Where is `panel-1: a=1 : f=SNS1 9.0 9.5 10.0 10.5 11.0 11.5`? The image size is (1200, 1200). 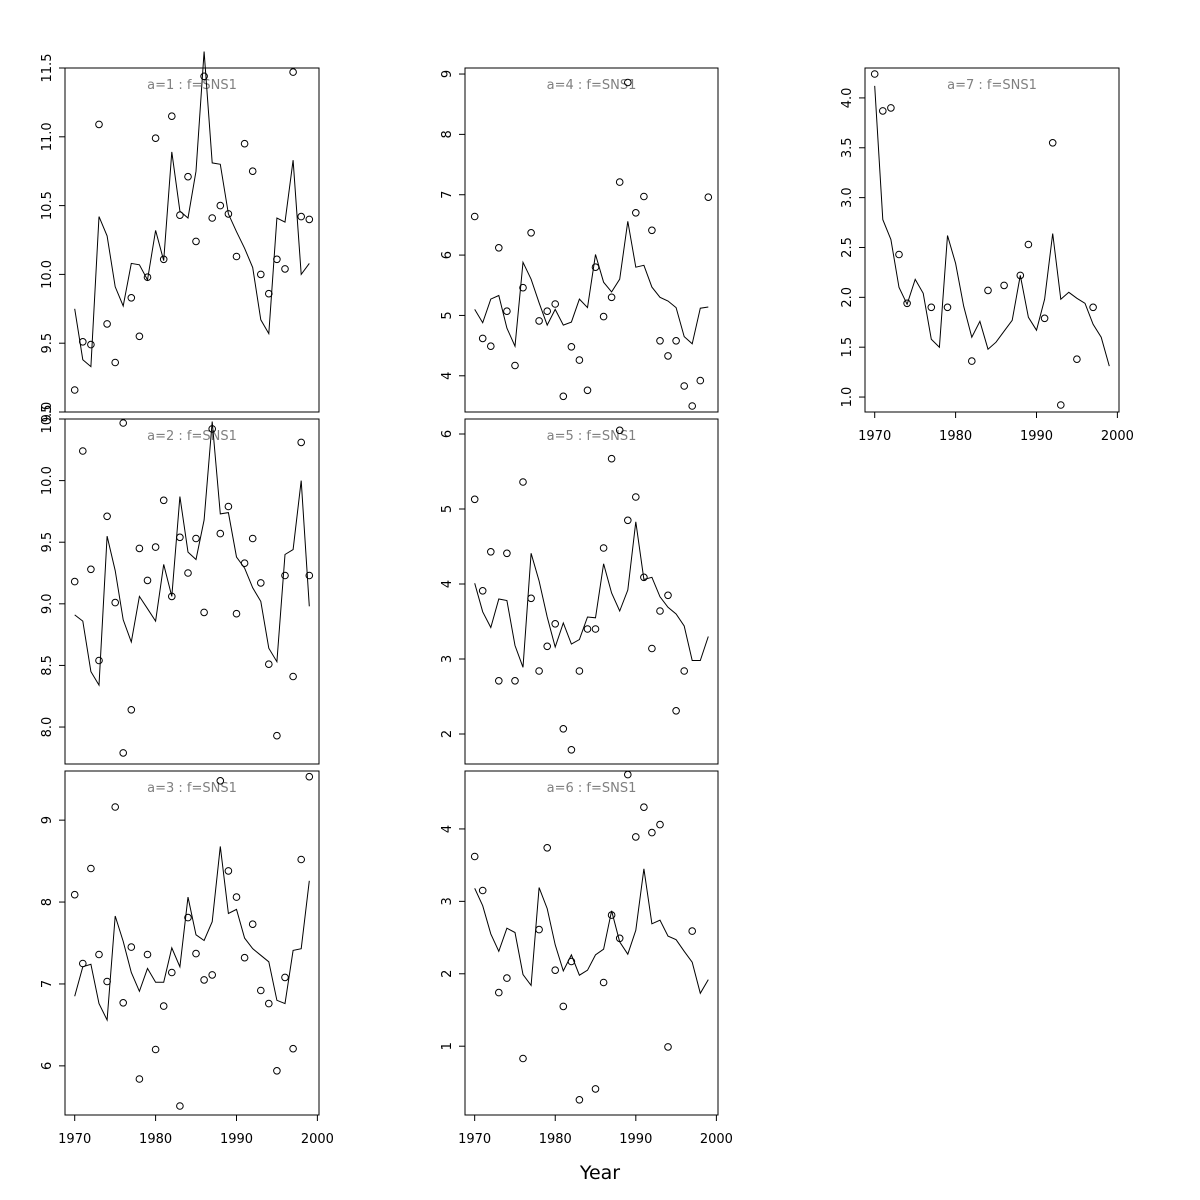
panel-1: a=1 : f=SNS1 9.0 9.5 10.0 10.5 11.0 11.5 is located at coordinates (180, 239).